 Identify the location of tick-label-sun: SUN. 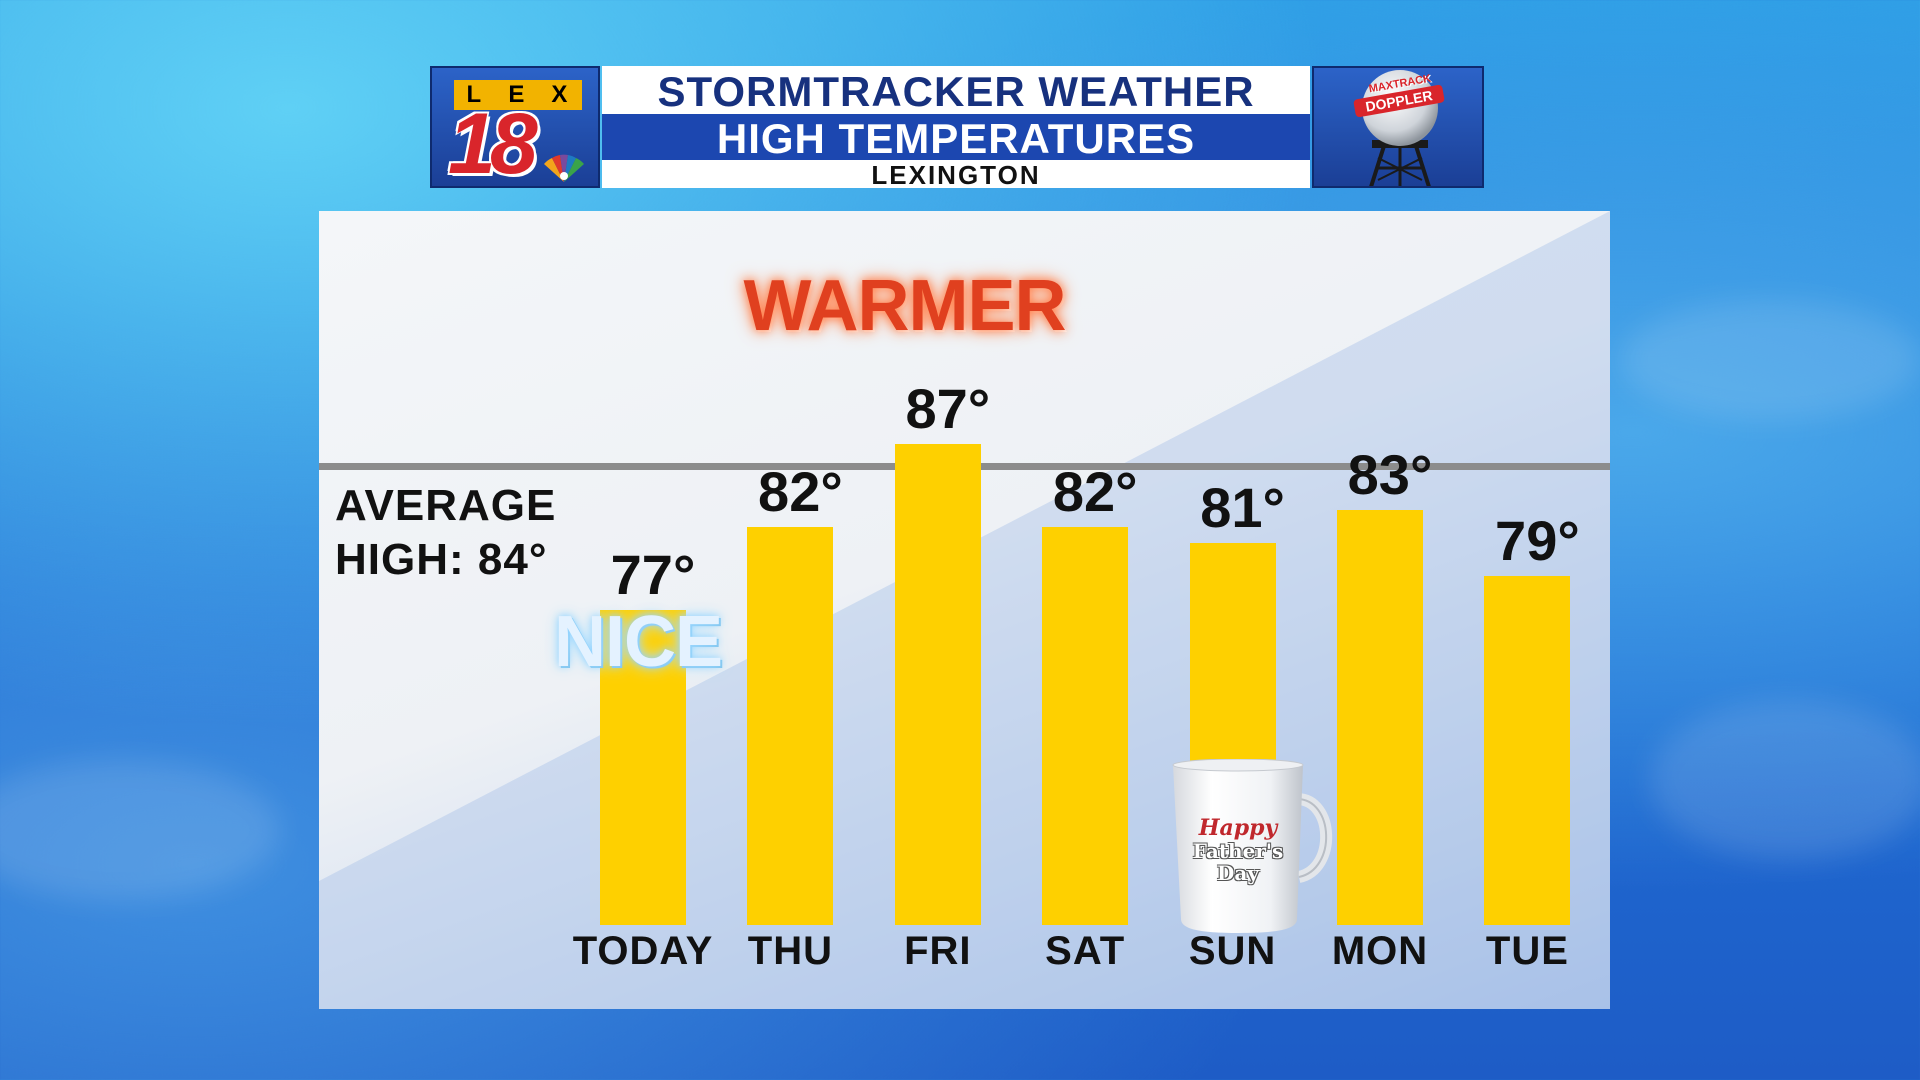
(1232, 951).